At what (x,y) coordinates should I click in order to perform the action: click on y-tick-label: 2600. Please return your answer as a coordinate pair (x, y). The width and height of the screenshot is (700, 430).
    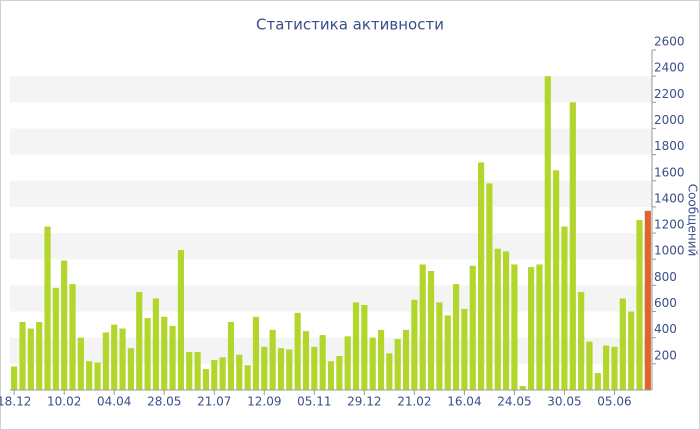
    Looking at the image, I should click on (669, 42).